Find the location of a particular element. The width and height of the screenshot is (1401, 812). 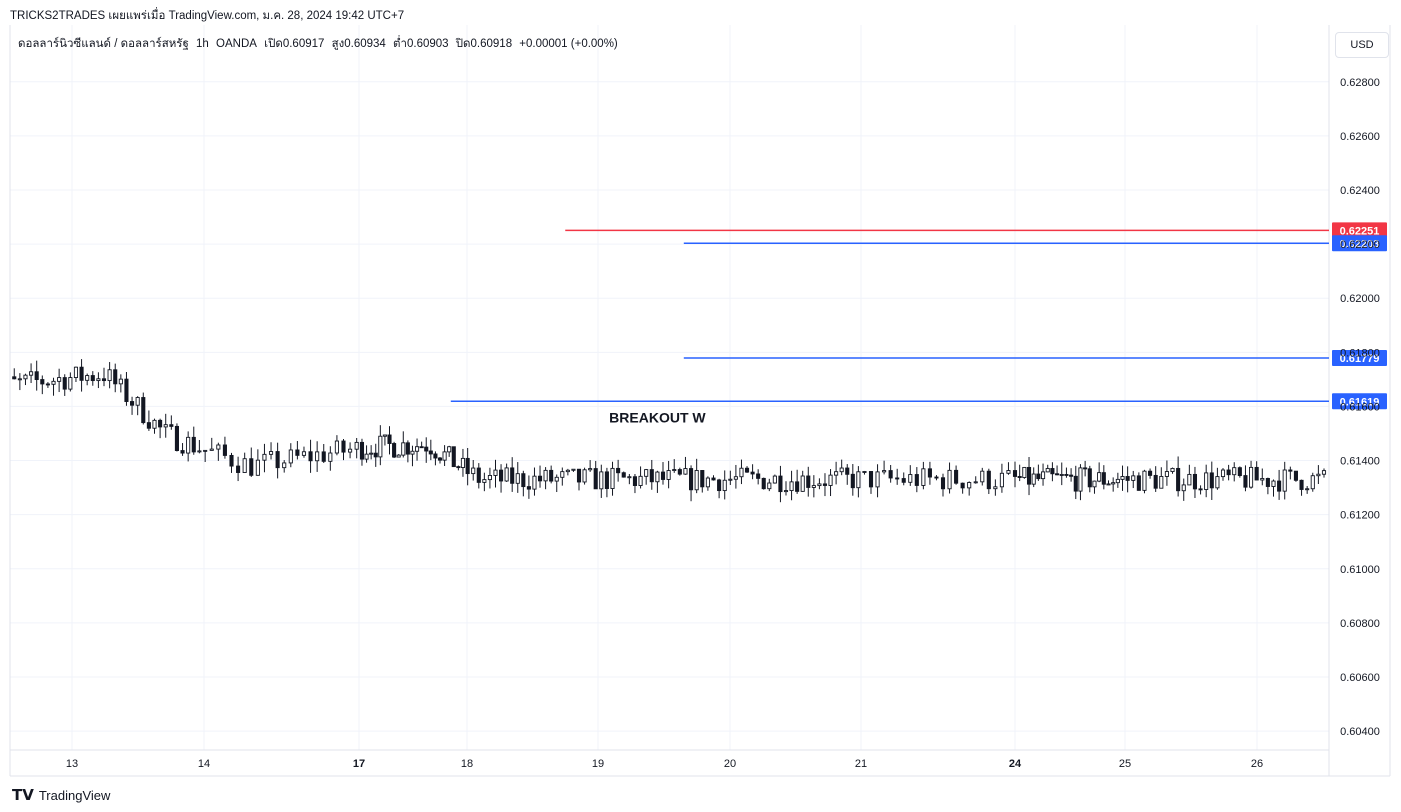

breakout-annotation: BREAKOUT W is located at coordinates (657, 418).